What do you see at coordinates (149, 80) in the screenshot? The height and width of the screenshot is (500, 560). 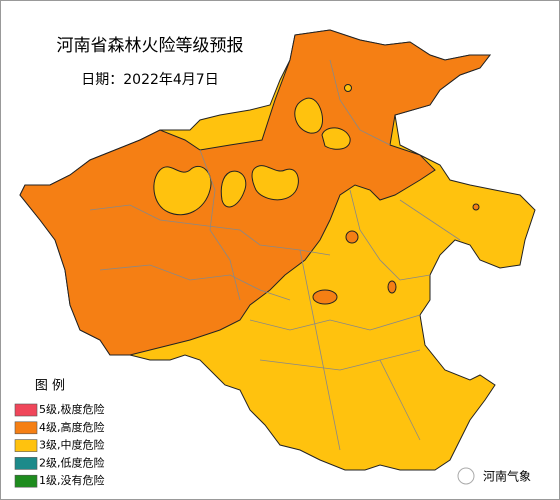 I see `map-date: 日期：2022年4月7日` at bounding box center [149, 80].